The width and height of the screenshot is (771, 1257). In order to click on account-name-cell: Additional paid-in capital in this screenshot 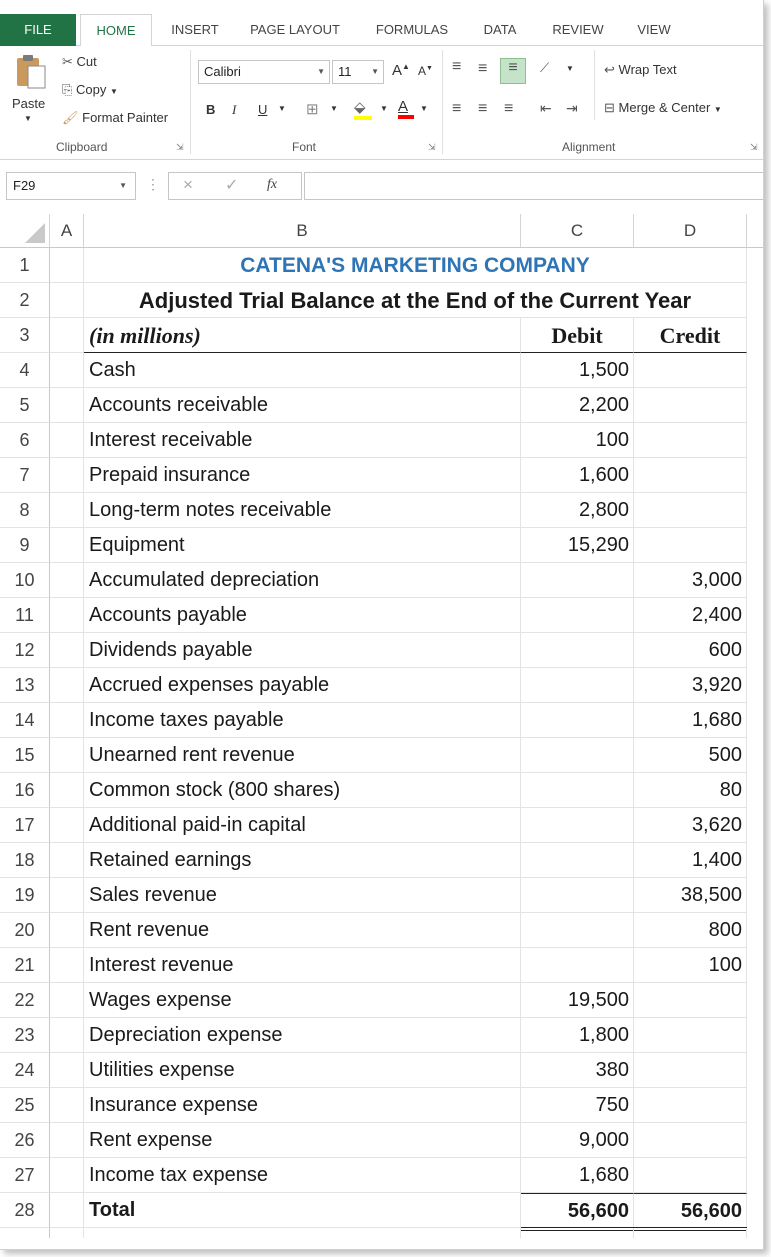, I will do `click(302, 825)`.